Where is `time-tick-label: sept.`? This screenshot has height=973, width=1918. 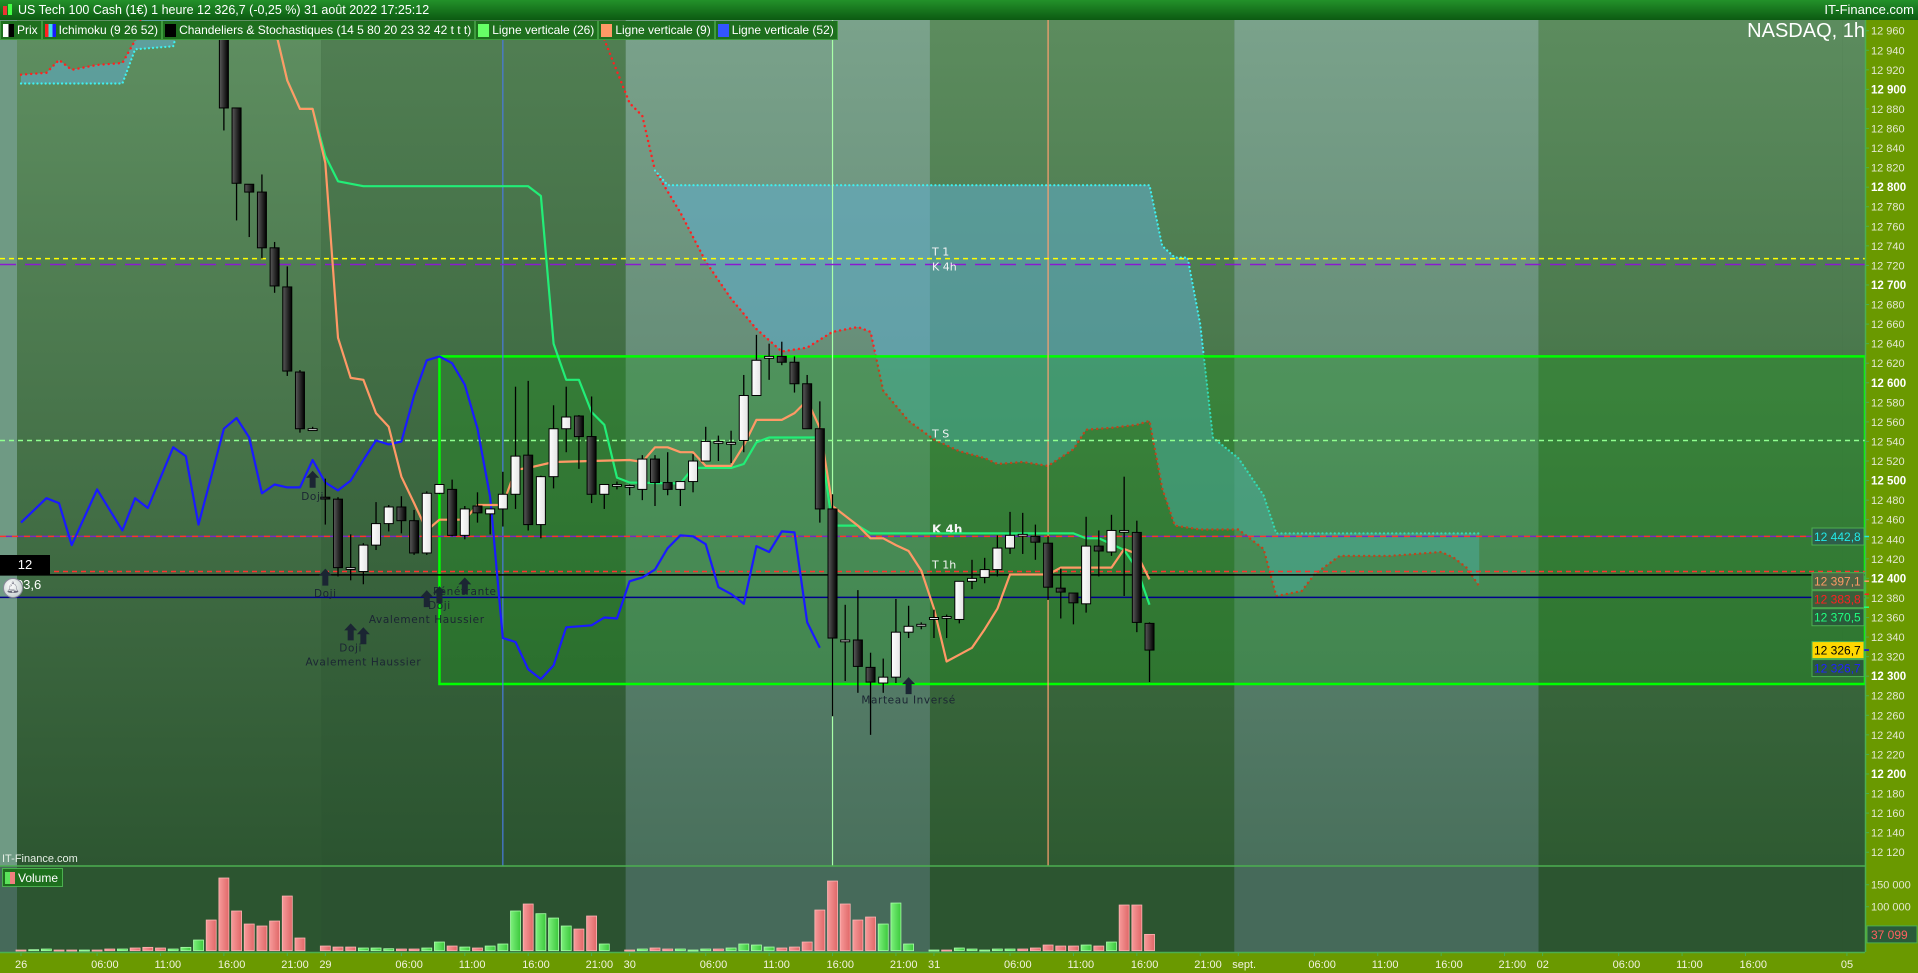
time-tick-label: sept. is located at coordinates (1244, 965).